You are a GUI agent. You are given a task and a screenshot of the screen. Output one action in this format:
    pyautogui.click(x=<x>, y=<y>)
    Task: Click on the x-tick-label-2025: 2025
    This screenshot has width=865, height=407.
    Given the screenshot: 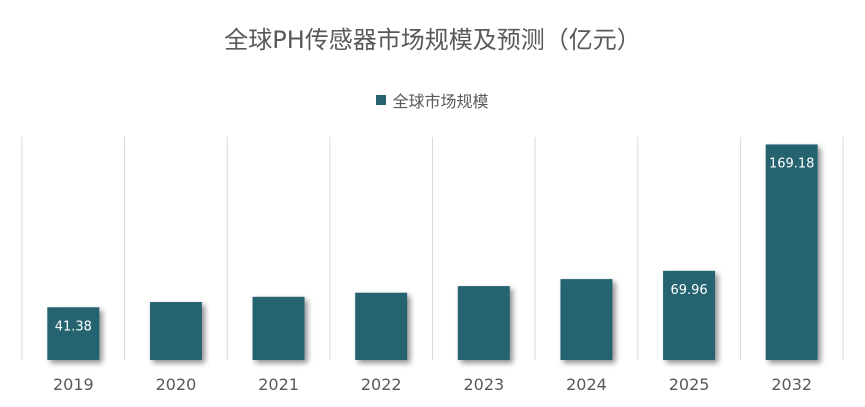 What is the action you would take?
    pyautogui.click(x=689, y=384)
    